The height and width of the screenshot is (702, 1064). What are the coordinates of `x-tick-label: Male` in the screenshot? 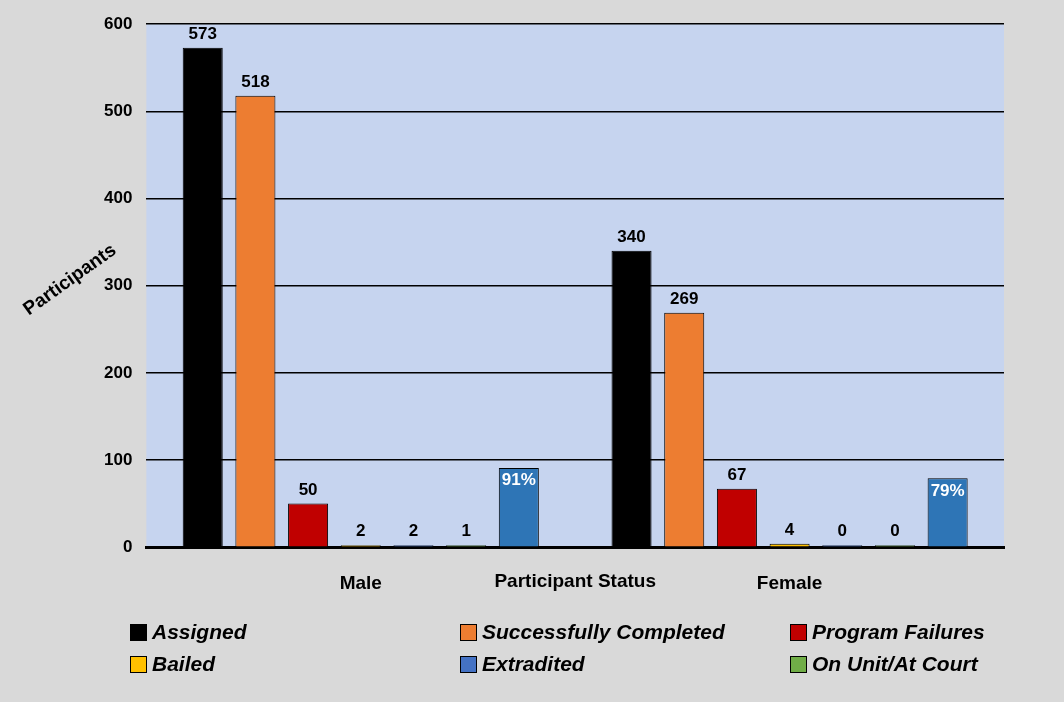 It's located at (360, 582).